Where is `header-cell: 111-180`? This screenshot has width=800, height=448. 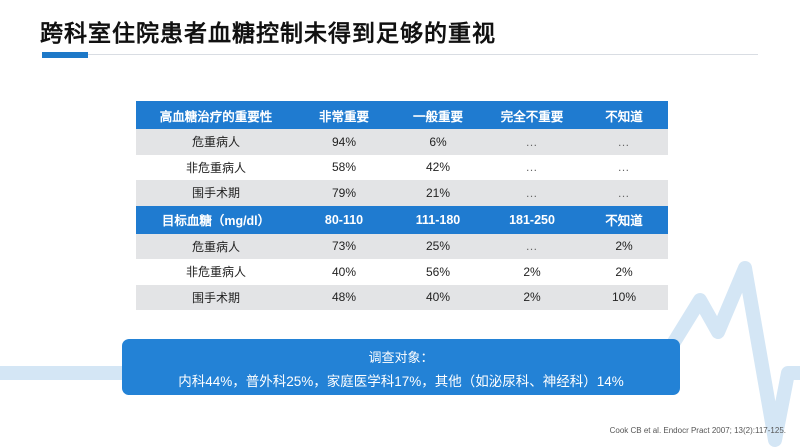 header-cell: 111-180 is located at coordinates (438, 219).